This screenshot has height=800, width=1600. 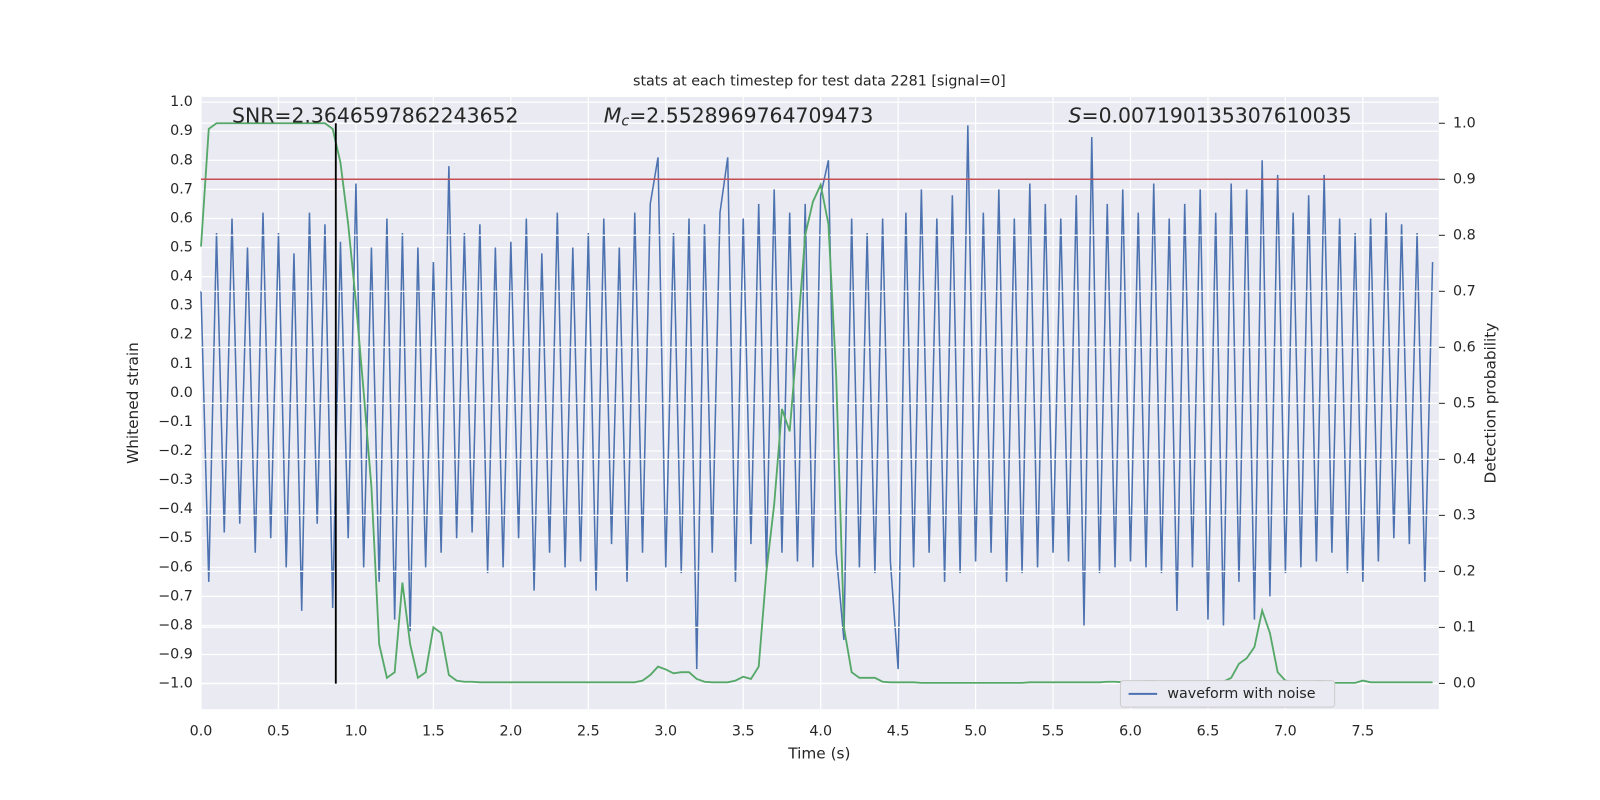 What do you see at coordinates (181, 102) in the screenshot?
I see `y-tick-label: 1.0` at bounding box center [181, 102].